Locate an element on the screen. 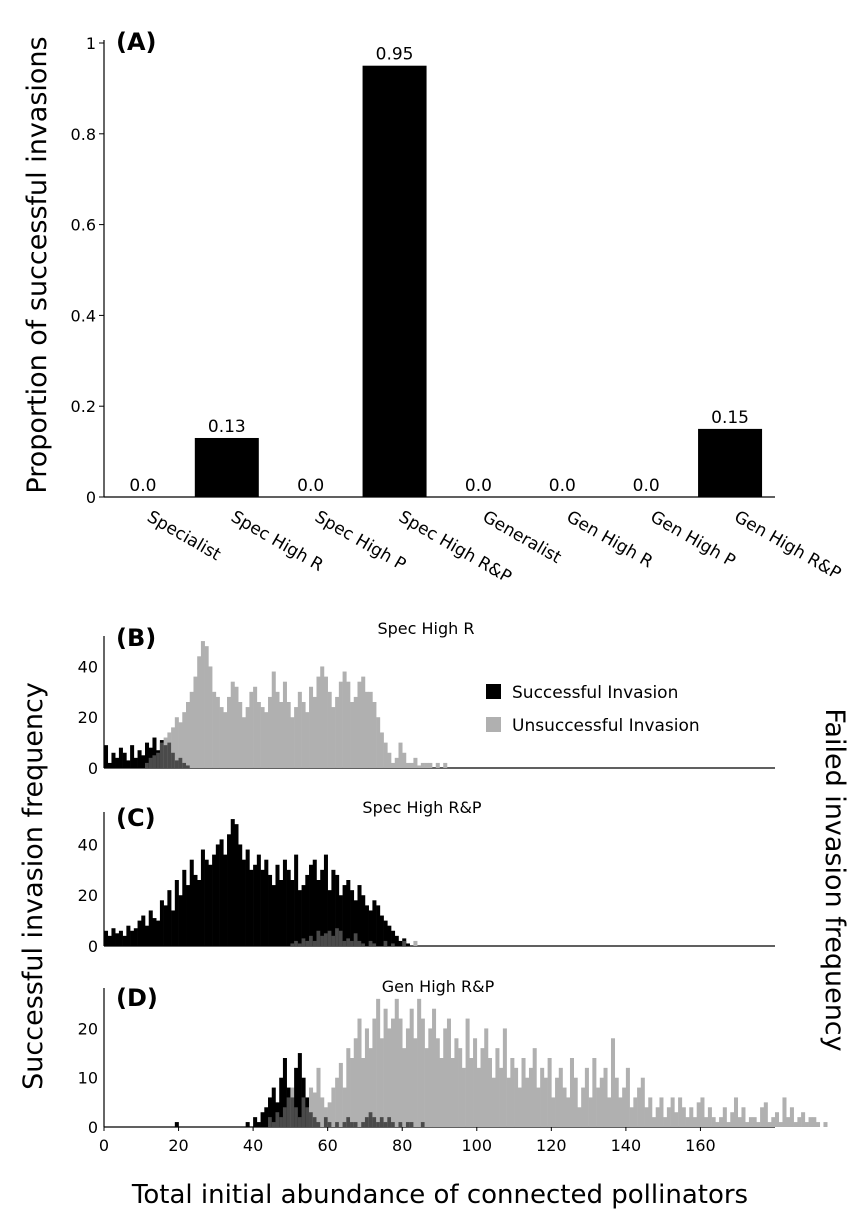  panel-a-y-tick-label: 1 is located at coordinates (91, 43).